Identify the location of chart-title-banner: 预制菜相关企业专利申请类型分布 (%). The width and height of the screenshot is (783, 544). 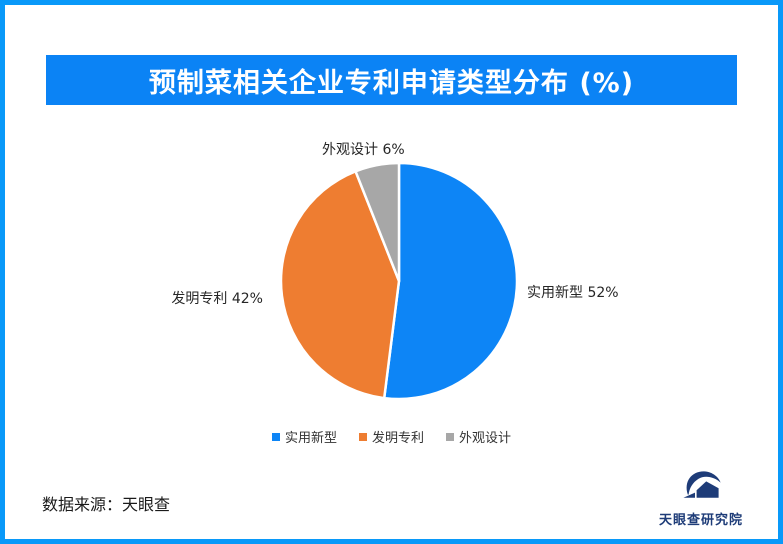
(391, 80).